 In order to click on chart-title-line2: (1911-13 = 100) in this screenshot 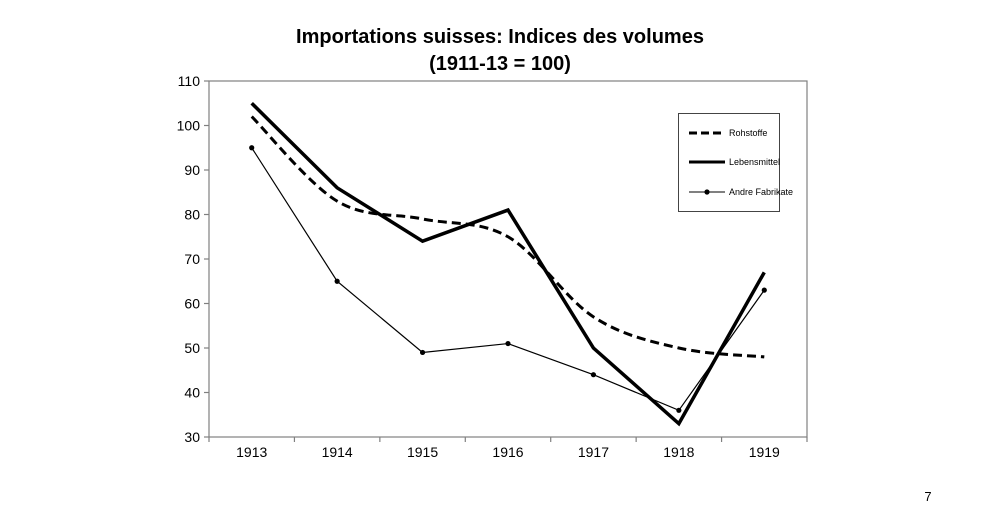, I will do `click(500, 64)`.